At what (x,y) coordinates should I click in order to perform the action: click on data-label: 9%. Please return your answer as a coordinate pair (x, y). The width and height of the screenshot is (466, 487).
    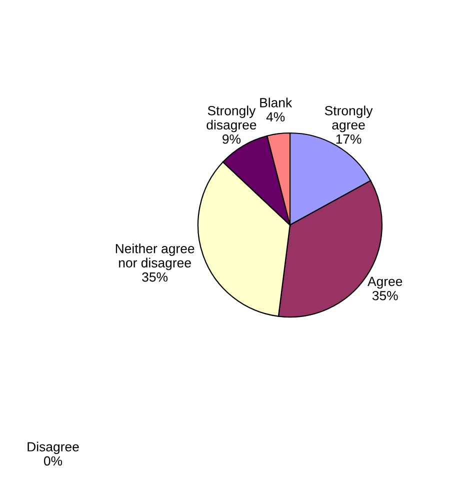
    Looking at the image, I should click on (231, 139).